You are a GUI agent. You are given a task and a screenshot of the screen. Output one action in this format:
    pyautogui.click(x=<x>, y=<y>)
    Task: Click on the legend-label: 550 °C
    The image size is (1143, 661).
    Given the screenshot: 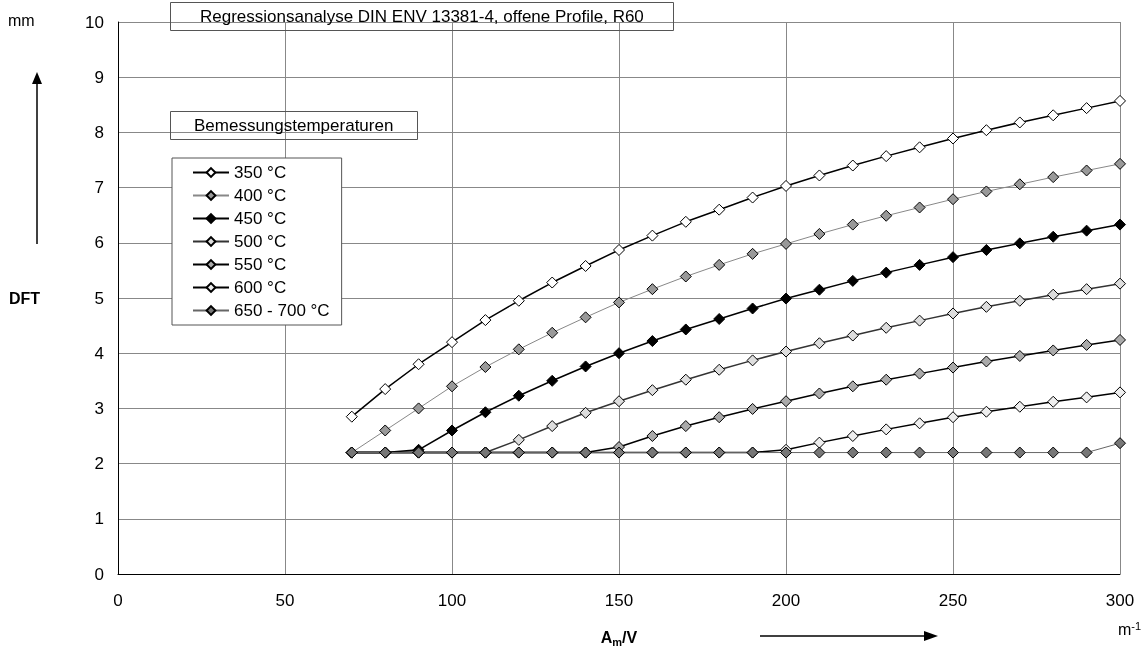 What is the action you would take?
    pyautogui.click(x=260, y=264)
    